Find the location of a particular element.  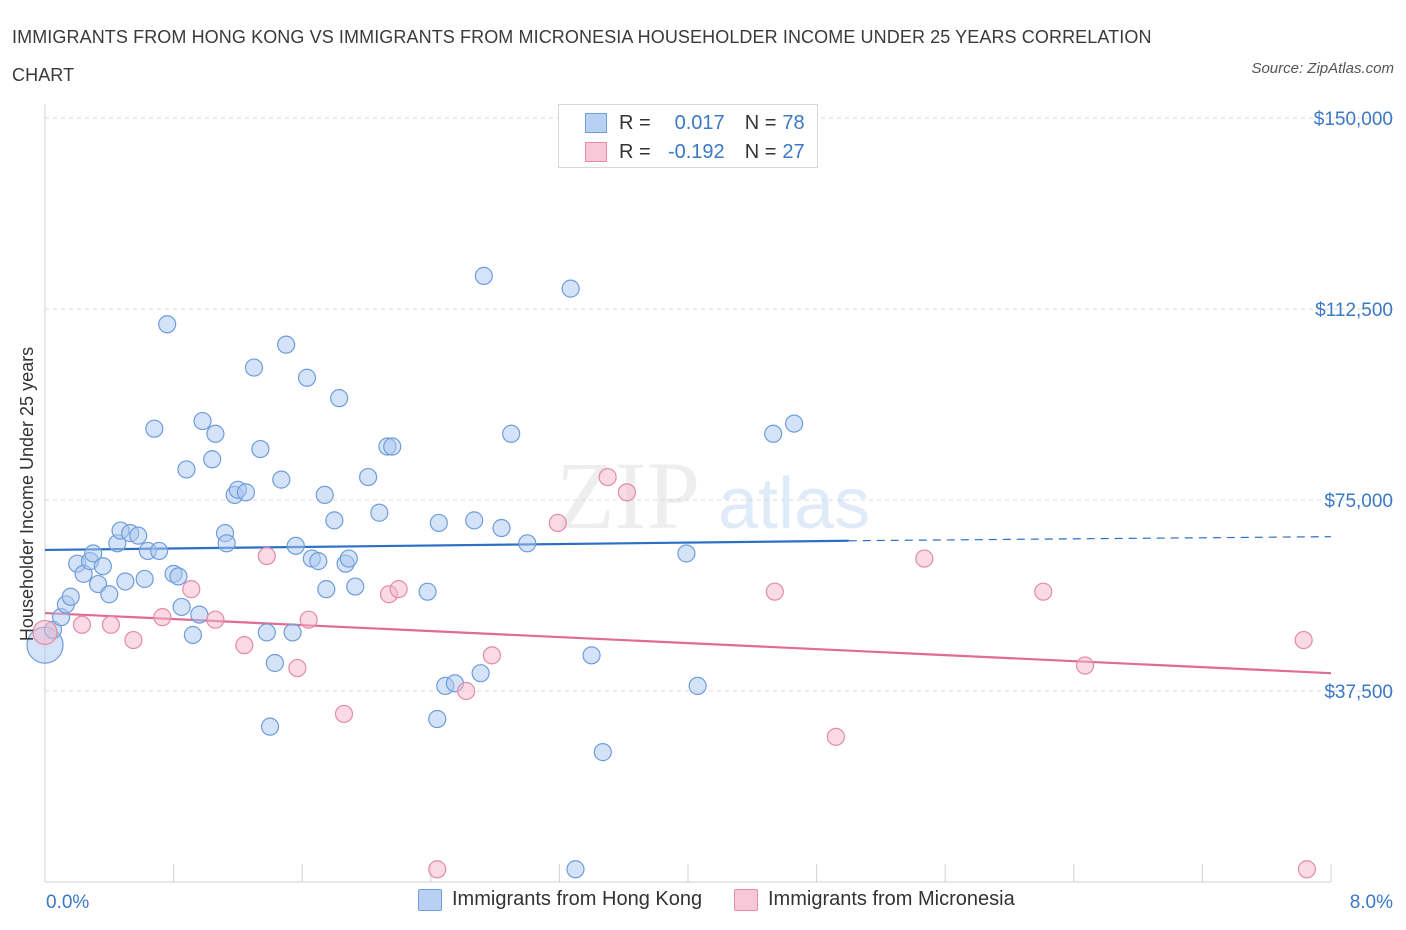

y-tick-label: $37,500 is located at coordinates (1358, 692).